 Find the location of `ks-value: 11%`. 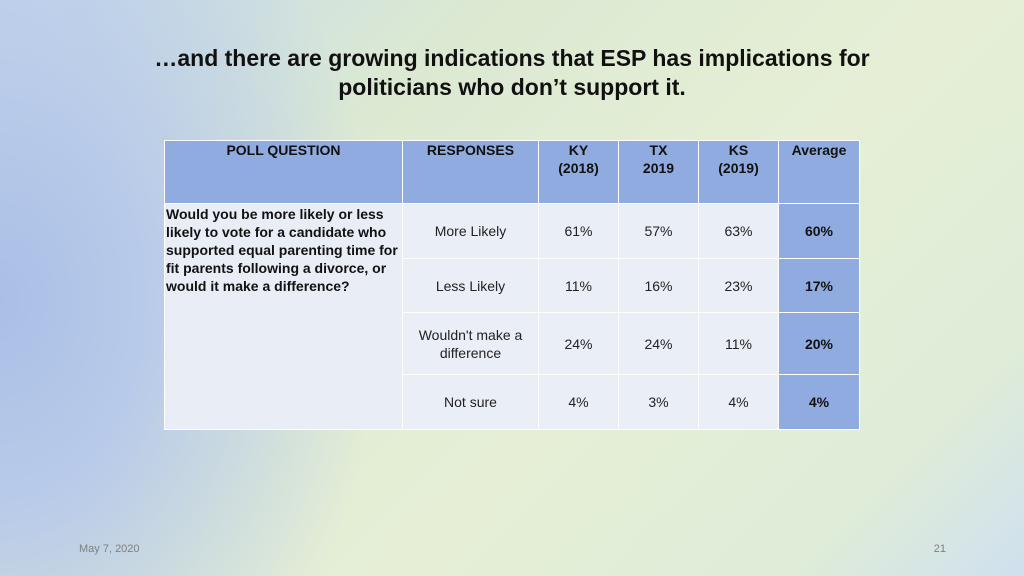

ks-value: 11% is located at coordinates (738, 343).